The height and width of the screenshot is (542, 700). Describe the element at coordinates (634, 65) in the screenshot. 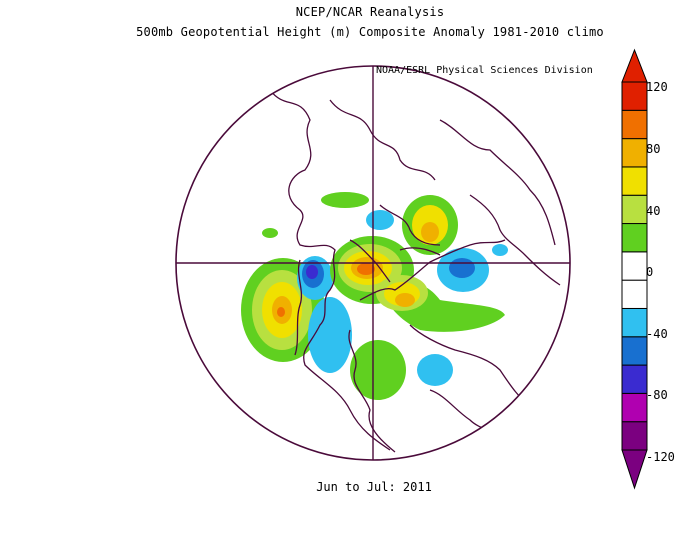

I see `colorbar-arrow-top` at that location.